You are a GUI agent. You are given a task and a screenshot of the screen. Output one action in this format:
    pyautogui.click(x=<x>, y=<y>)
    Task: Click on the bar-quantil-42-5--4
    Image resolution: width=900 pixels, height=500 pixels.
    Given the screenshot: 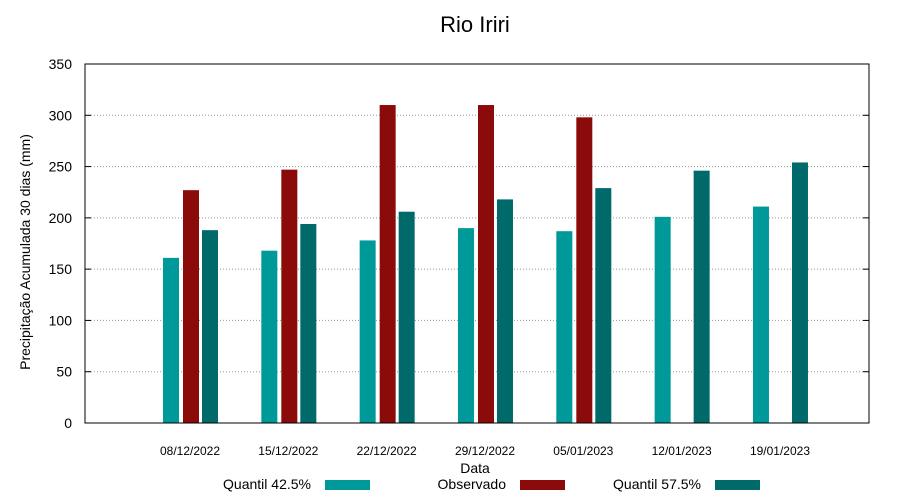 What is the action you would take?
    pyautogui.click(x=465, y=325)
    